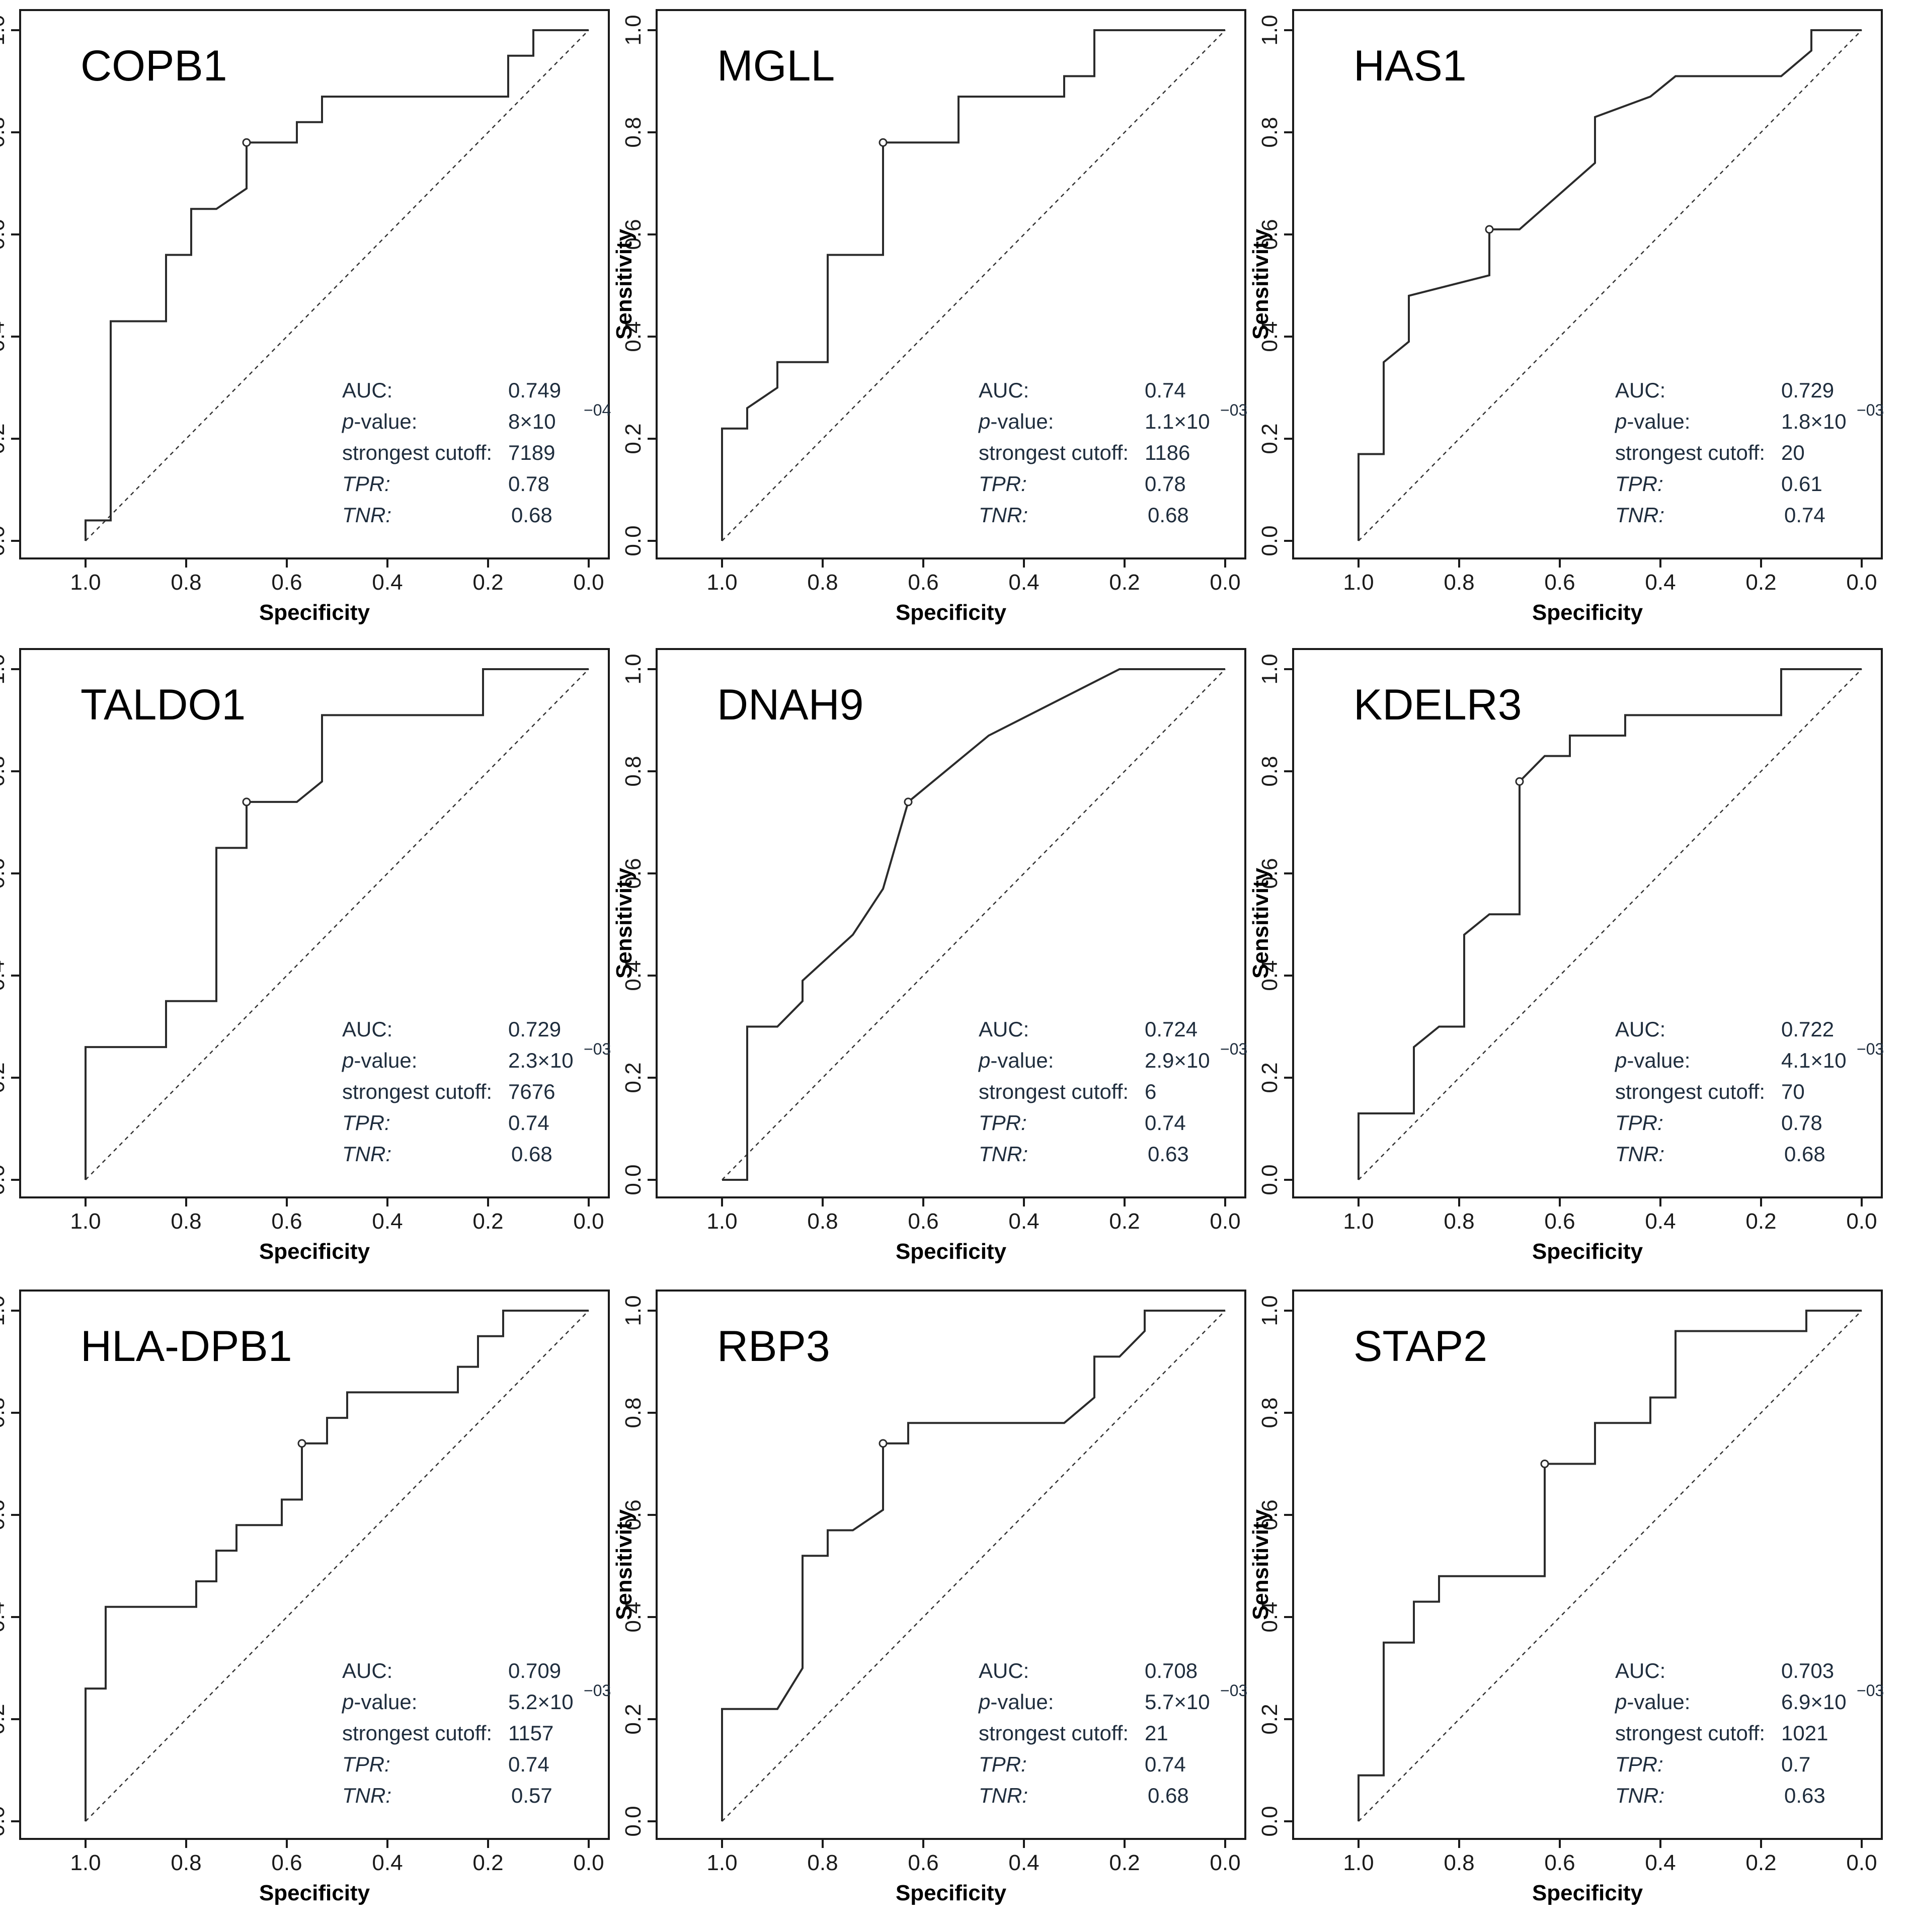 Image resolution: width=1912 pixels, height=1932 pixels. I want to click on auc-value: 0.722, so click(1807, 1029).